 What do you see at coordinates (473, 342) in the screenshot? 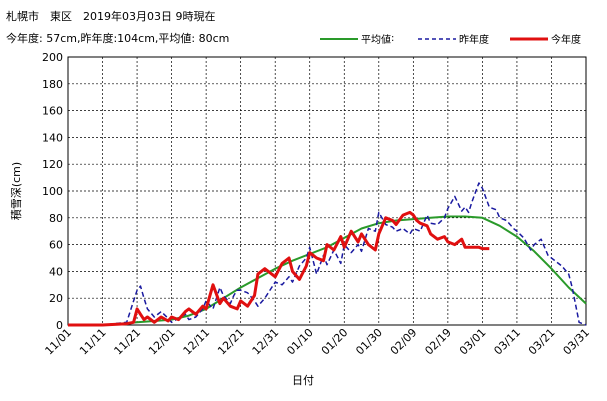
I see `x-tick-label: 03/01` at bounding box center [473, 342].